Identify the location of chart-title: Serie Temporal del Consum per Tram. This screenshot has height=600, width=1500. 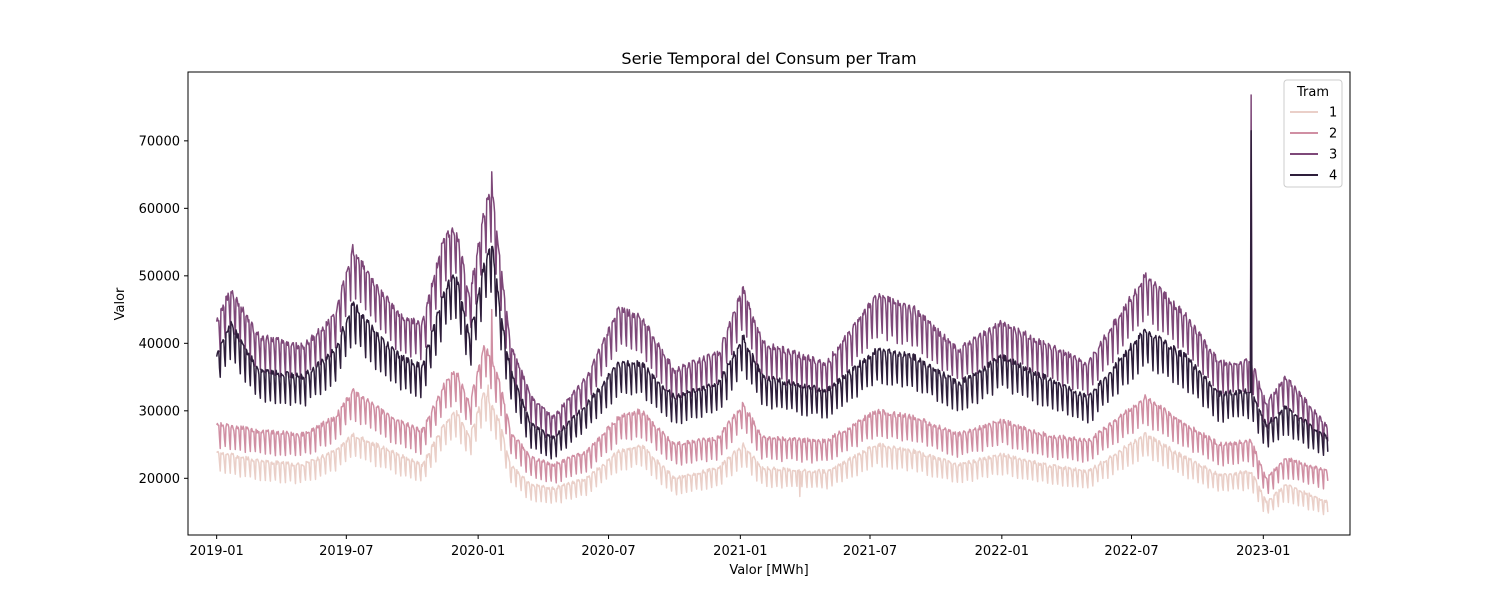
(768, 58).